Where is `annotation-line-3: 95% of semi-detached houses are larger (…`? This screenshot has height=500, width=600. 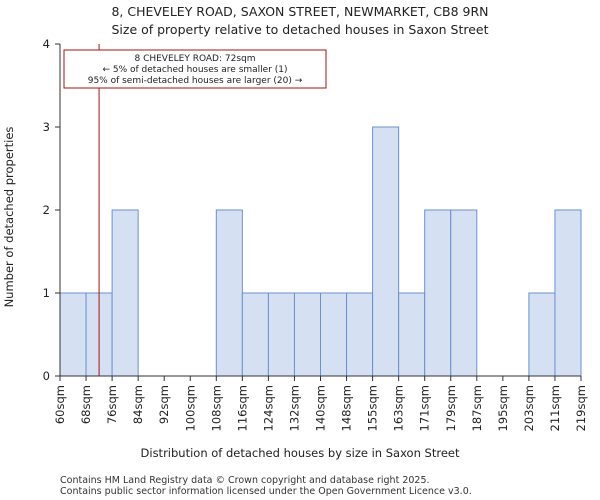
annotation-line-3: 95% of semi-detached houses are larger (… is located at coordinates (195, 81).